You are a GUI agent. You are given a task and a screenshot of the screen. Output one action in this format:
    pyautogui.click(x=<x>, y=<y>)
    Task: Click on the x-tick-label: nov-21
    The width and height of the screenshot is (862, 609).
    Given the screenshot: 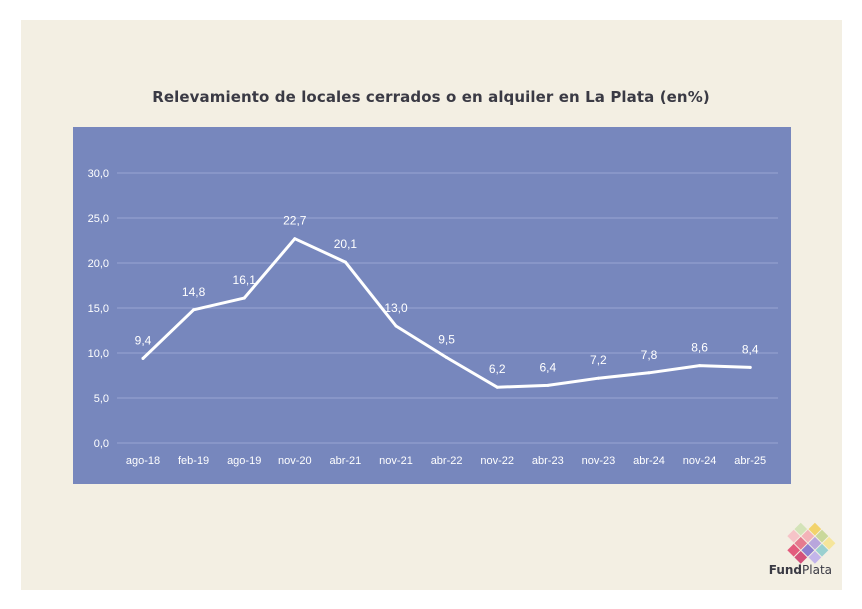 What is the action you would take?
    pyautogui.click(x=396, y=461)
    